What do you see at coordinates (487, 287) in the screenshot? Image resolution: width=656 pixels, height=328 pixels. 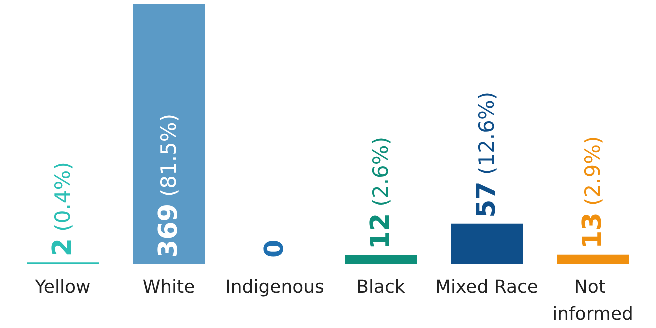 I see `x-tick-label: Mixed Race` at bounding box center [487, 287].